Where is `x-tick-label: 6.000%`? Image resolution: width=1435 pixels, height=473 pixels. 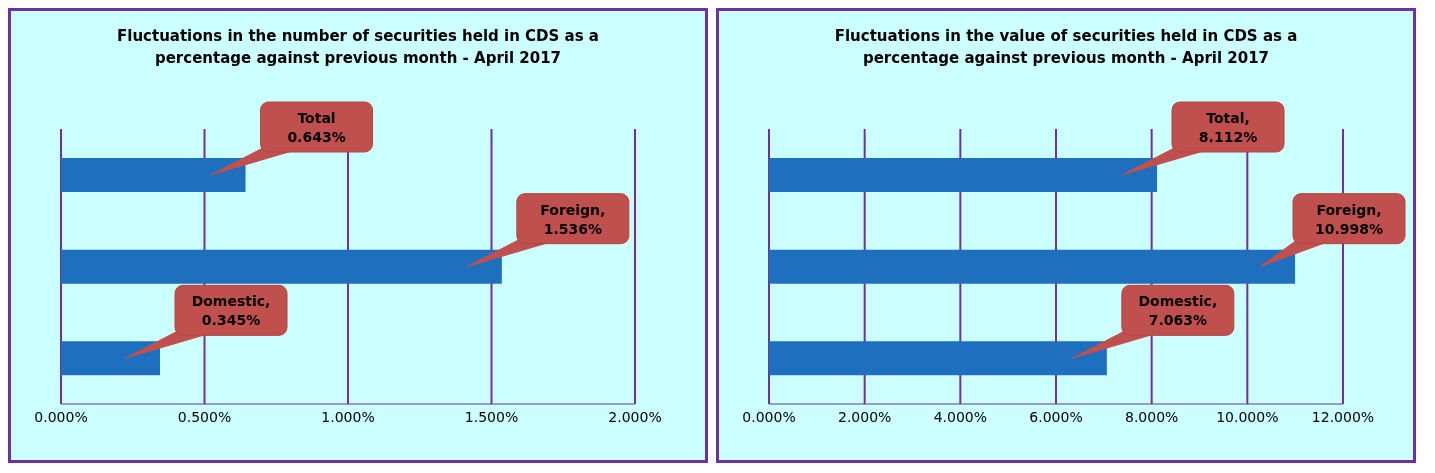
x-tick-label: 6.000% is located at coordinates (1056, 416).